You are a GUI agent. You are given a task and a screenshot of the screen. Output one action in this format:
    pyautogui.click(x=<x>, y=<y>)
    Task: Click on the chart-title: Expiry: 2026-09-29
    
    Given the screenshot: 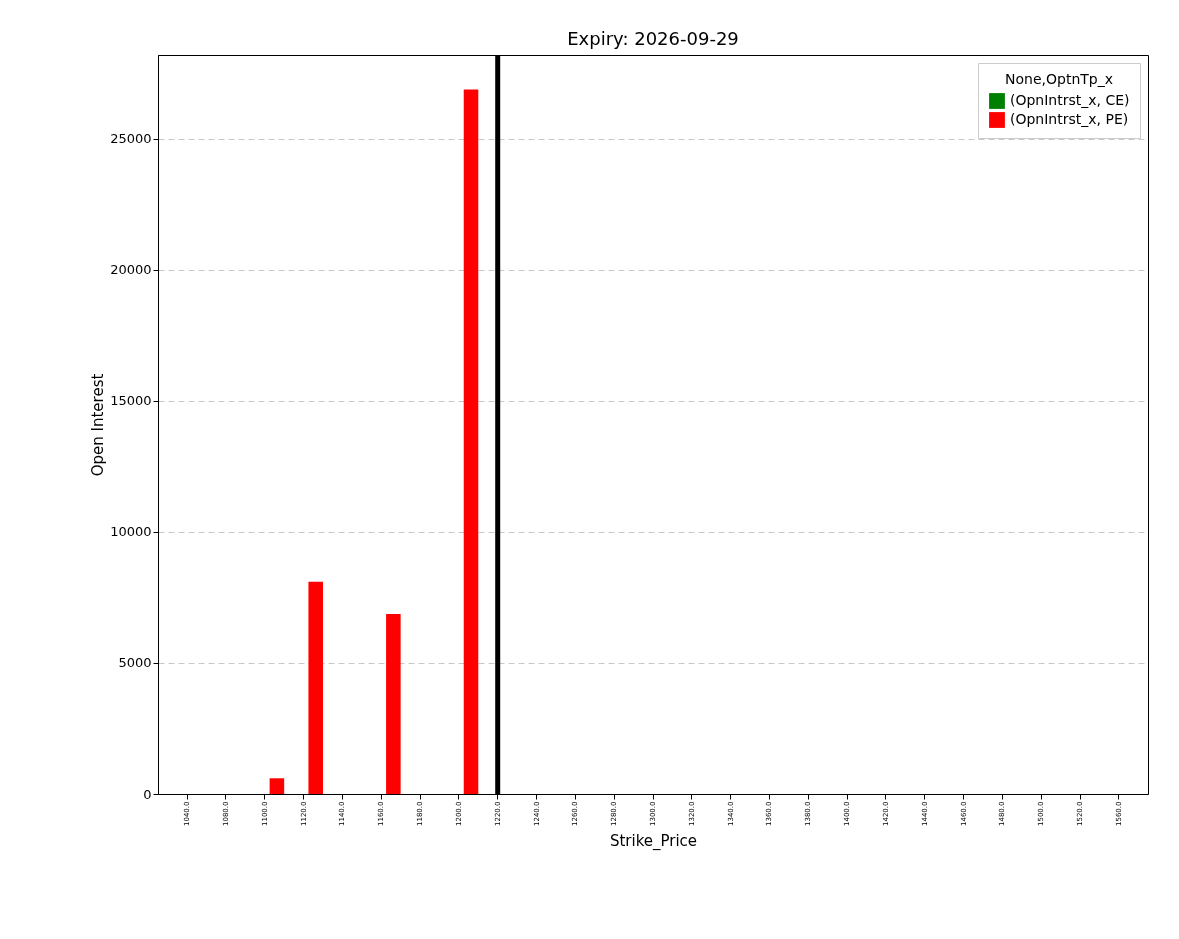 What is the action you would take?
    pyautogui.click(x=653, y=38)
    